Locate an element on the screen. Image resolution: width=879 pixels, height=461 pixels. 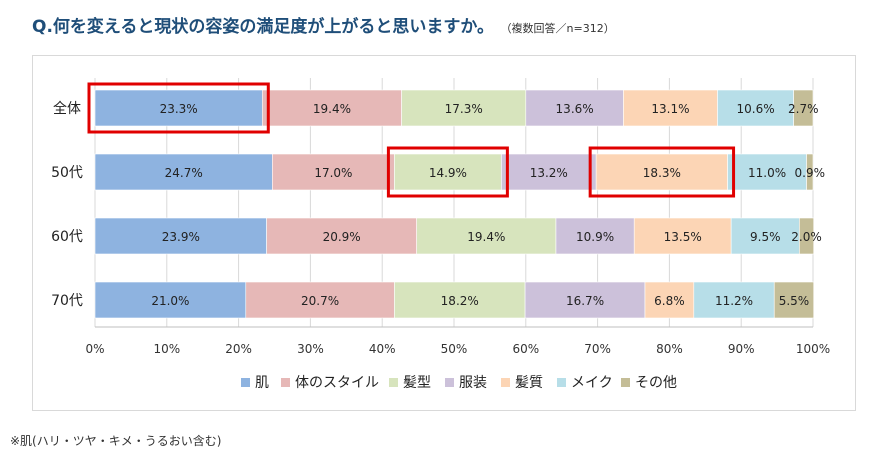
category-label: 70代 is located at coordinates (67, 301).